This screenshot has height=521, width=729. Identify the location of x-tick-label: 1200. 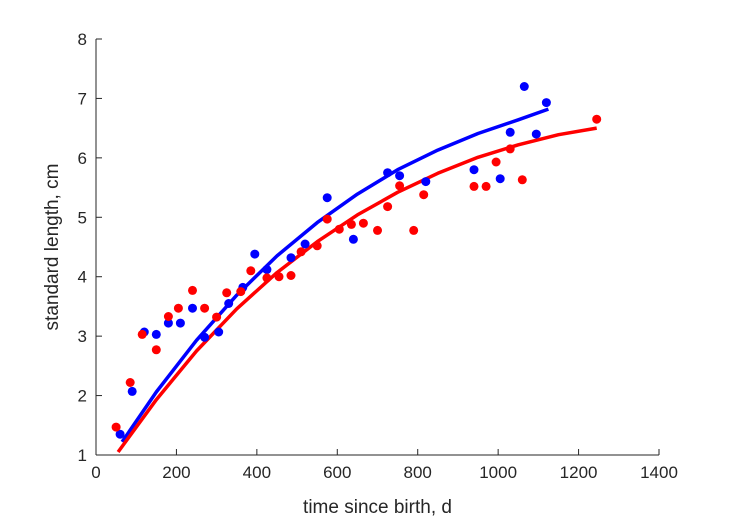
(579, 472).